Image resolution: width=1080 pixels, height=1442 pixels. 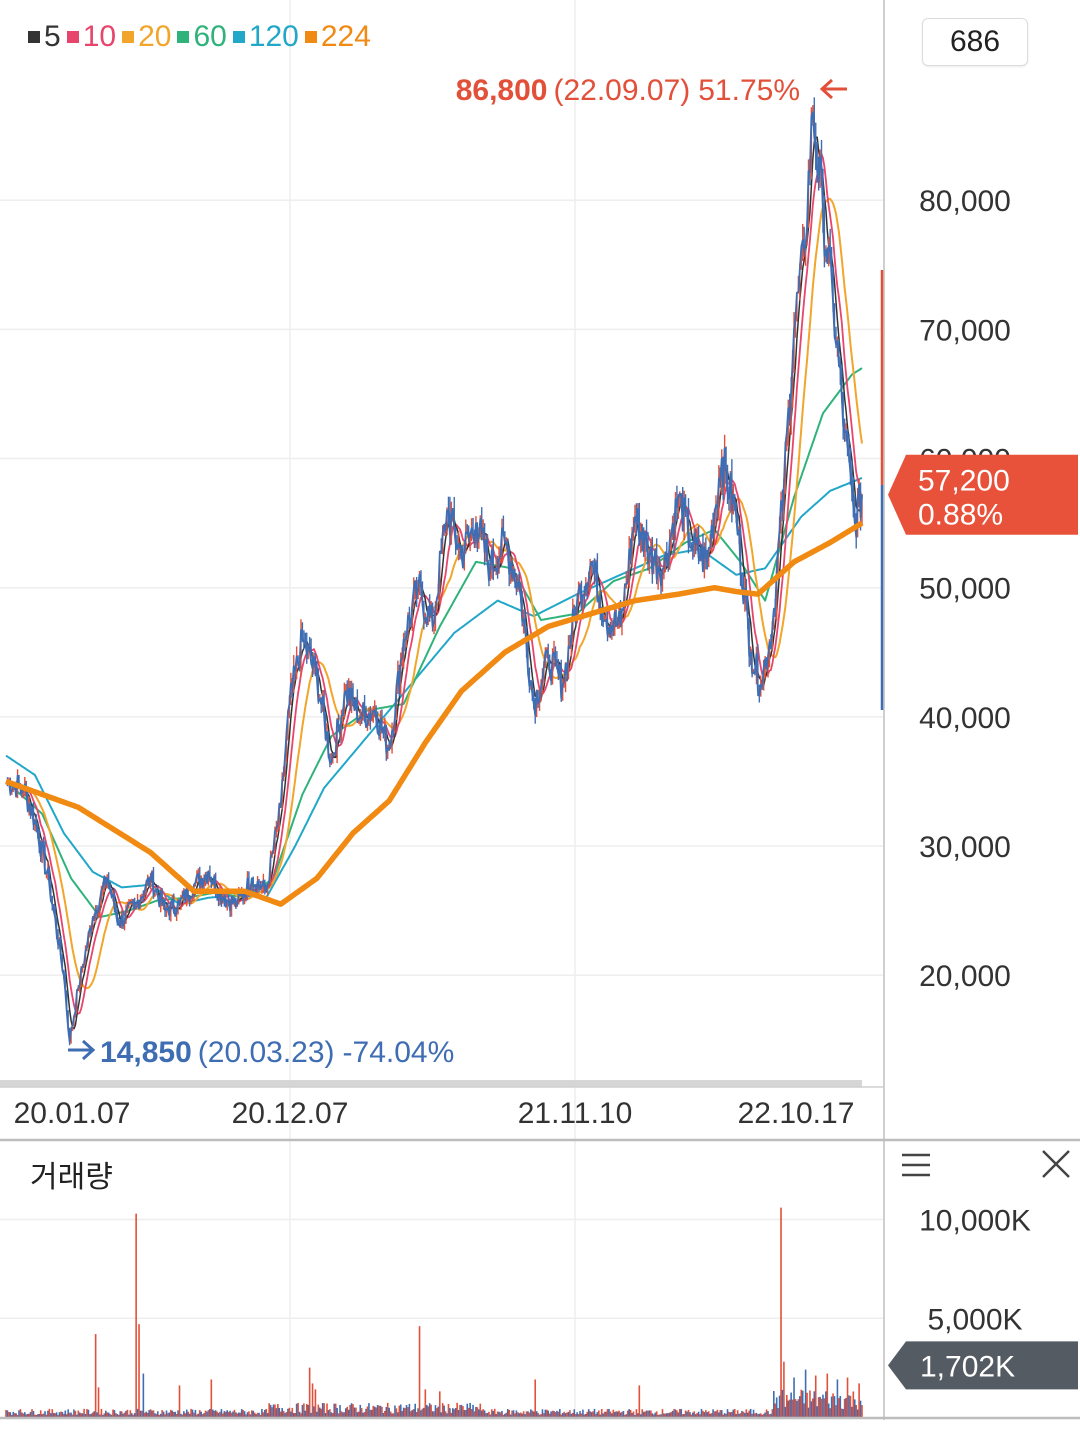 I want to click on current-volume-badge: 1,702K, so click(x=983, y=1365).